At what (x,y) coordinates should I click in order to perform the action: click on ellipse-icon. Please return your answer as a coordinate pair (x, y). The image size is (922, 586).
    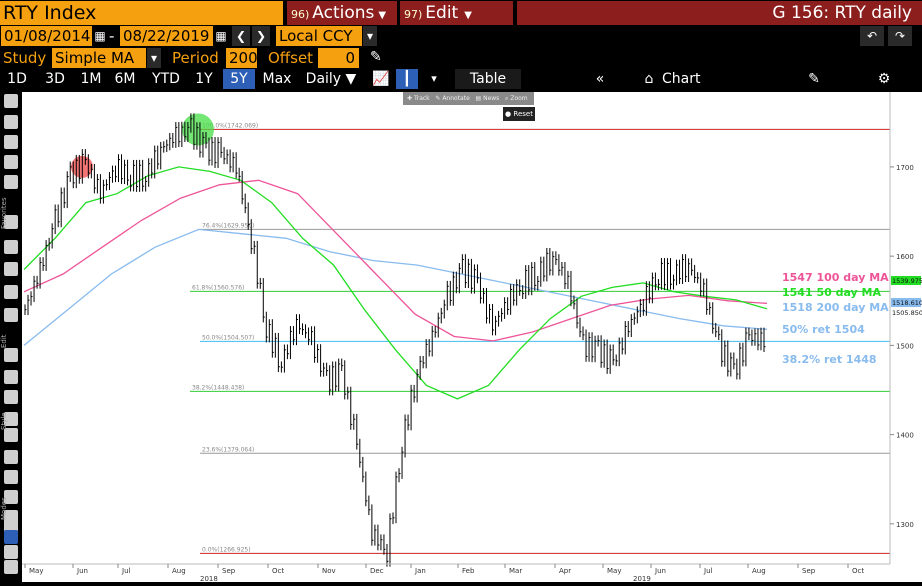
    Looking at the image, I should click on (11, 269).